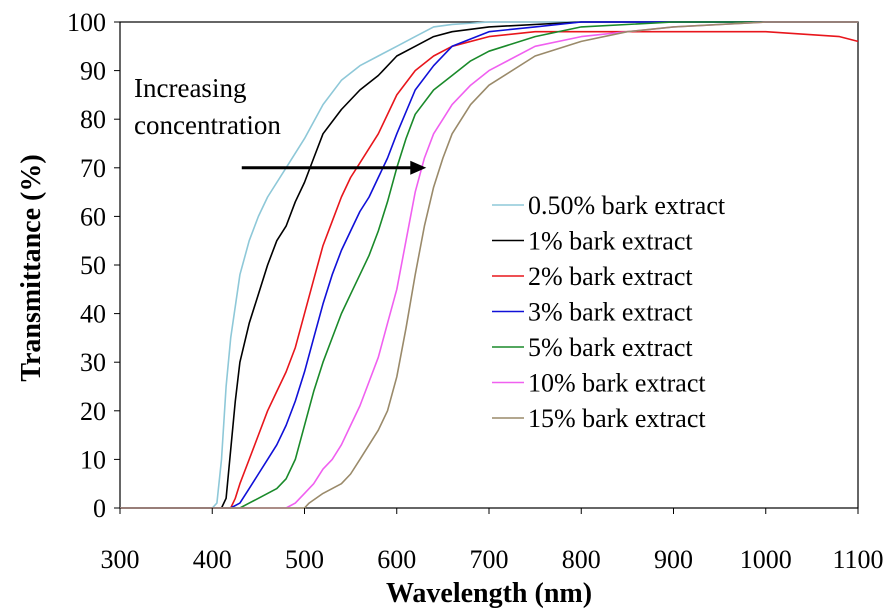  What do you see at coordinates (766, 559) in the screenshot?
I see `x-tick-label: 1000` at bounding box center [766, 559].